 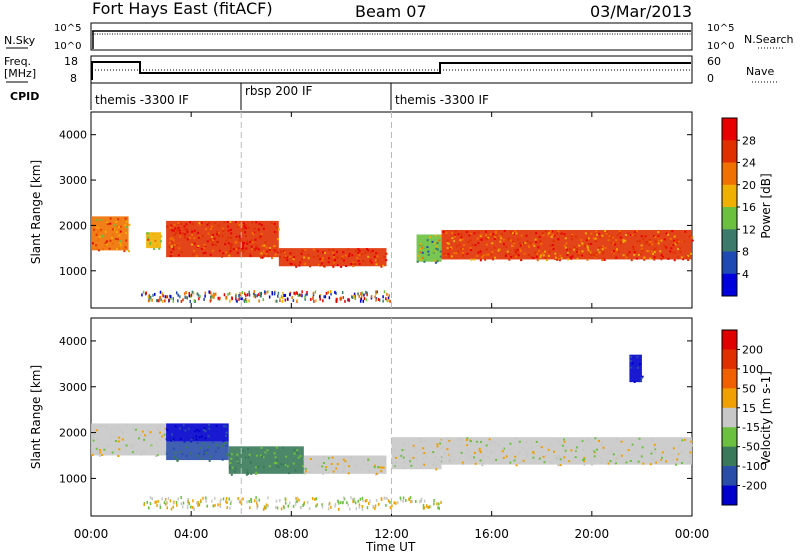 I want to click on colorbar-tick-label: 200, so click(x=752, y=349).